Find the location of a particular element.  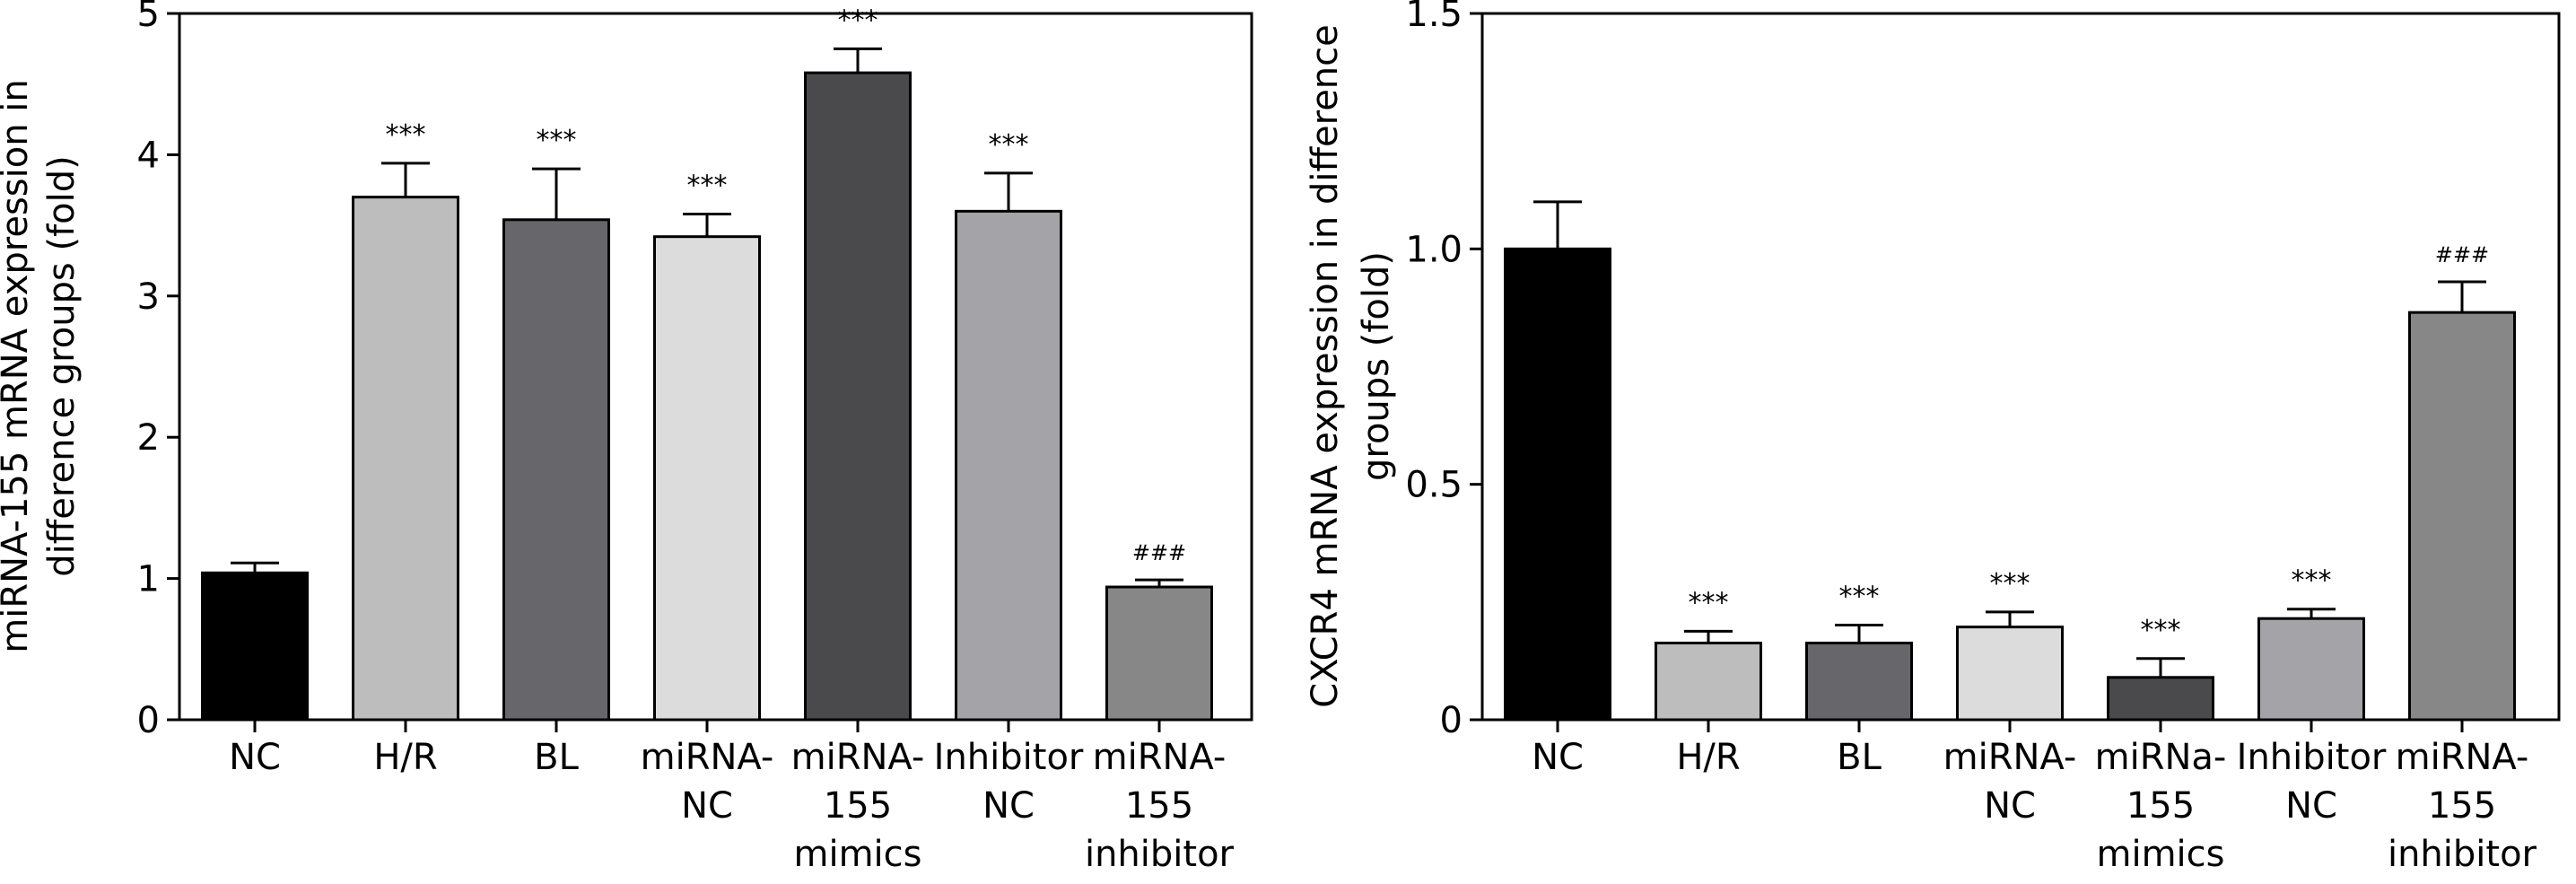

y-tick-label: 4 is located at coordinates (148, 155).